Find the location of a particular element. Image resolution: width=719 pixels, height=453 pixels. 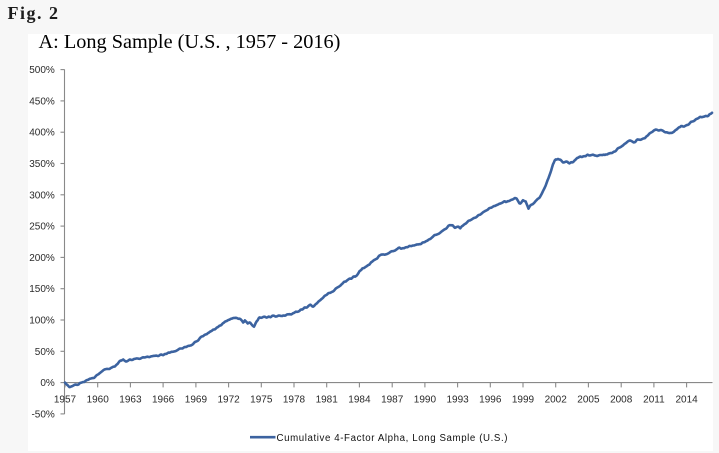

svg-text: 2008 is located at coordinates (621, 400).